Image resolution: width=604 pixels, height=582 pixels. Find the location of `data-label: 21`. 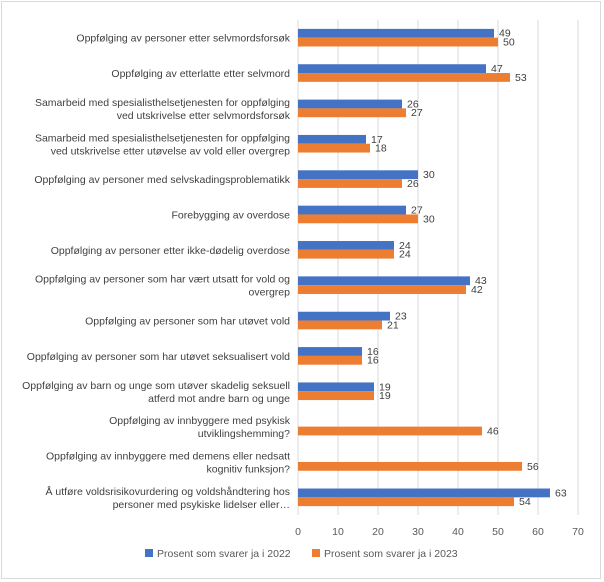

data-label: 21 is located at coordinates (393, 325).